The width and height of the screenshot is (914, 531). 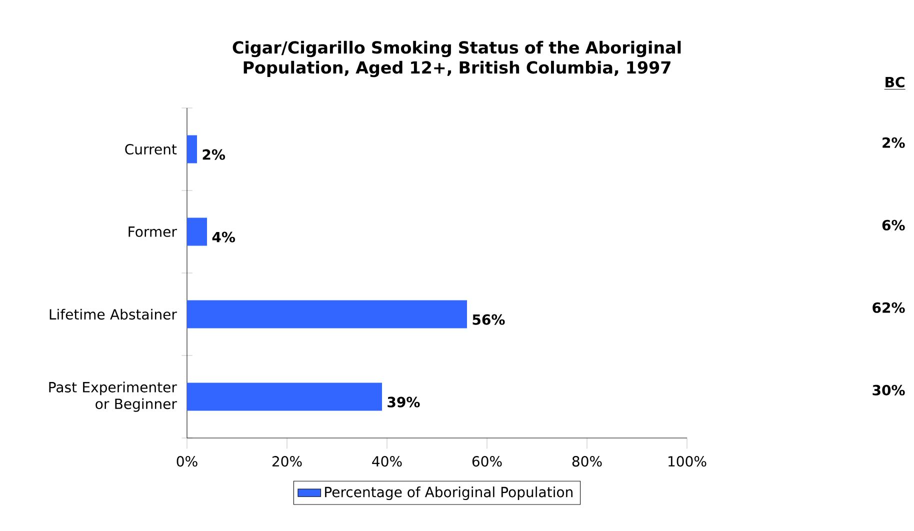 I want to click on text: BC, so click(x=895, y=82).